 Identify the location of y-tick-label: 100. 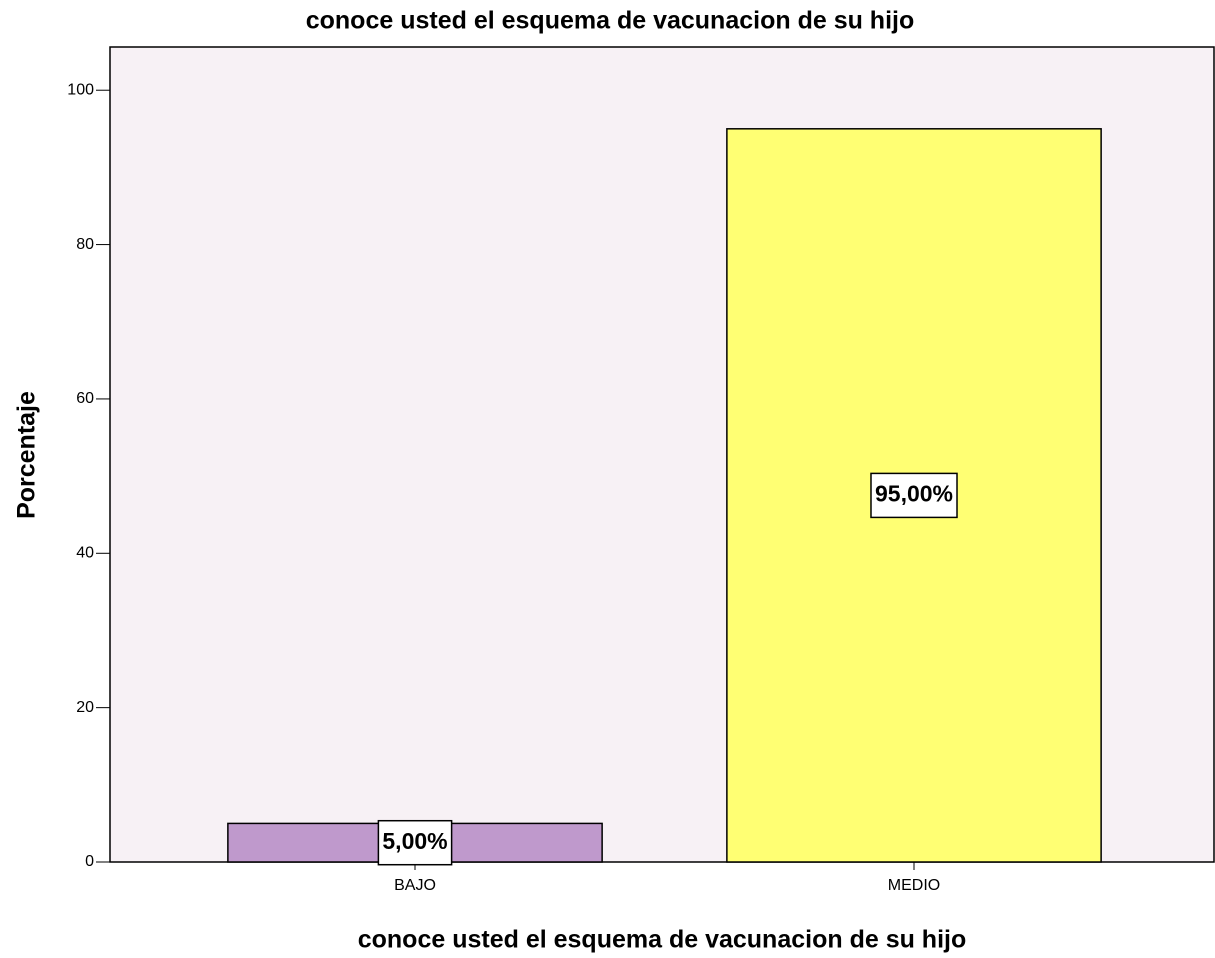
(80, 89).